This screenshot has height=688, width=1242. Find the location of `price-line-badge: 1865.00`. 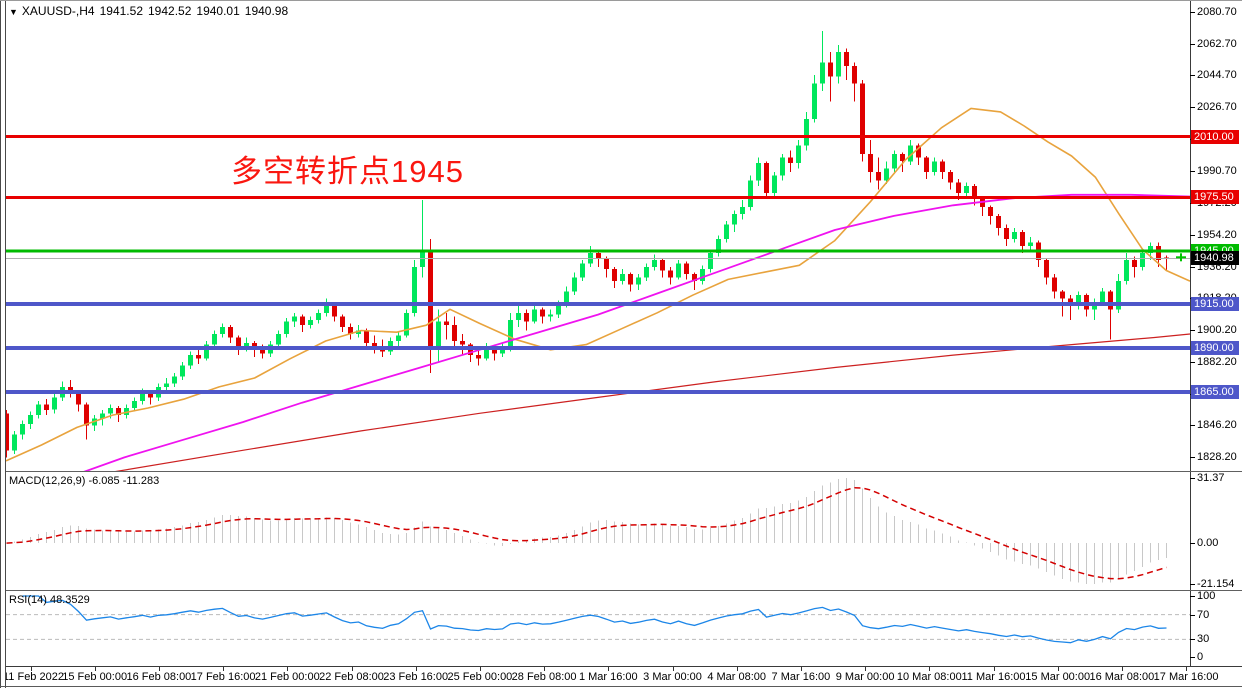

price-line-badge: 1865.00 is located at coordinates (1215, 392).